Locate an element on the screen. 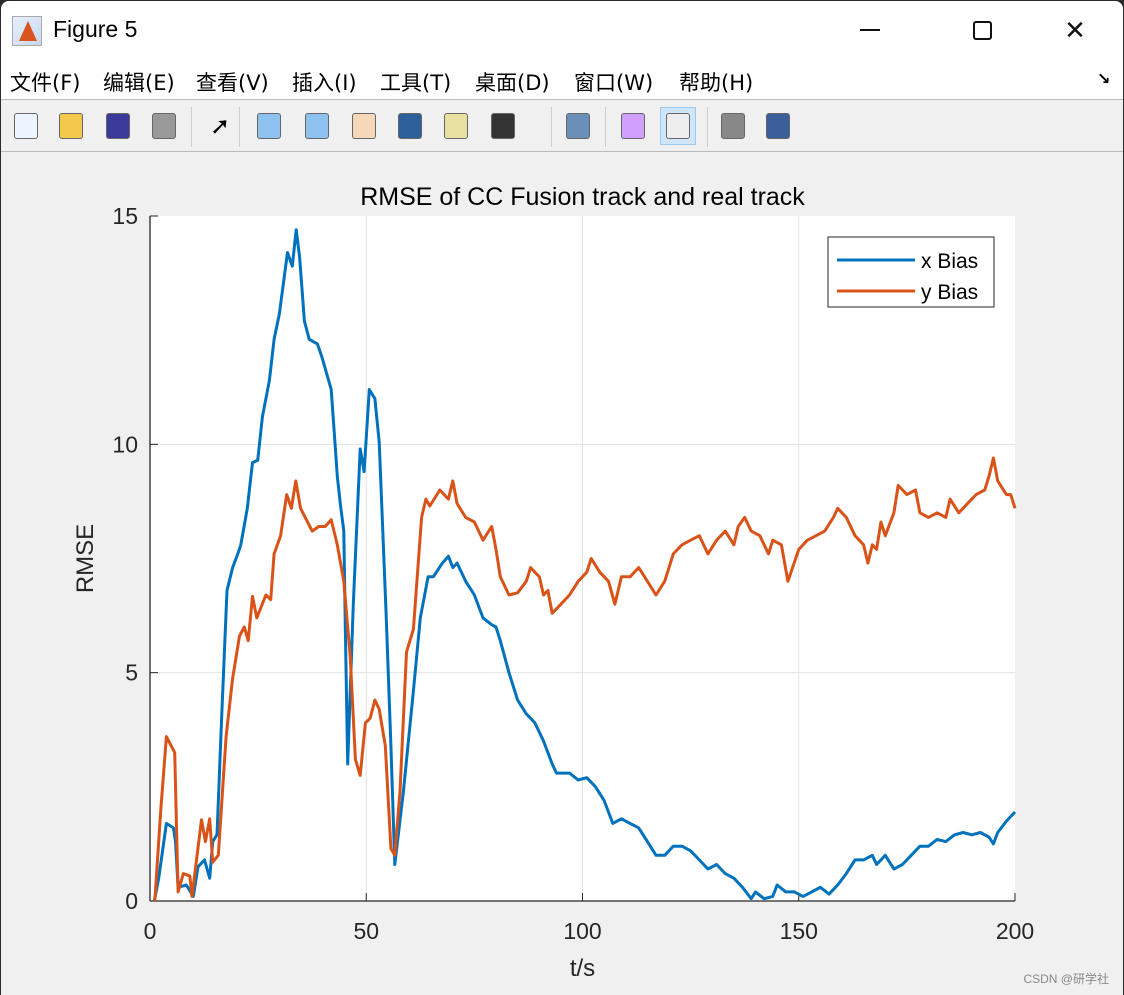 This screenshot has width=1124, height=995. link-plot-icon is located at coordinates (578, 126).